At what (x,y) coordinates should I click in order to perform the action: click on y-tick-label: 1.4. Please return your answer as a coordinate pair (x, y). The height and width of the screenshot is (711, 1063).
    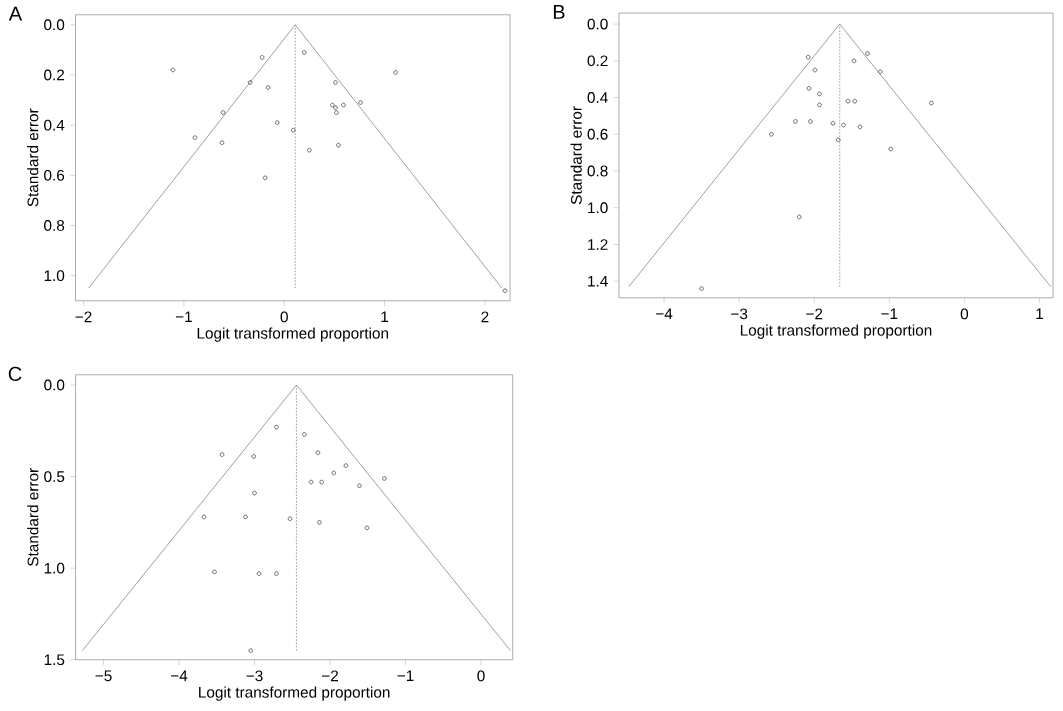
    Looking at the image, I should click on (598, 281).